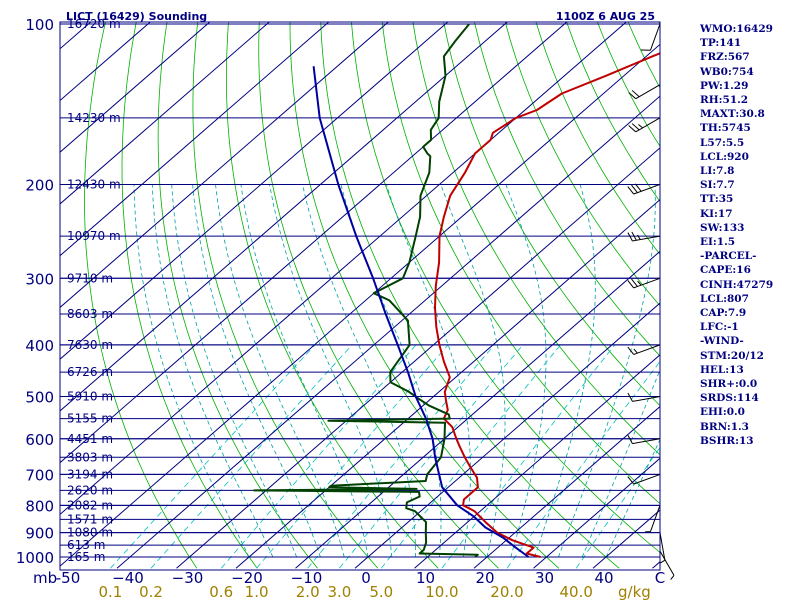 This screenshot has height=600, width=800. What do you see at coordinates (737, 284) in the screenshot?
I see `stat-line: CINH:47279` at bounding box center [737, 284].